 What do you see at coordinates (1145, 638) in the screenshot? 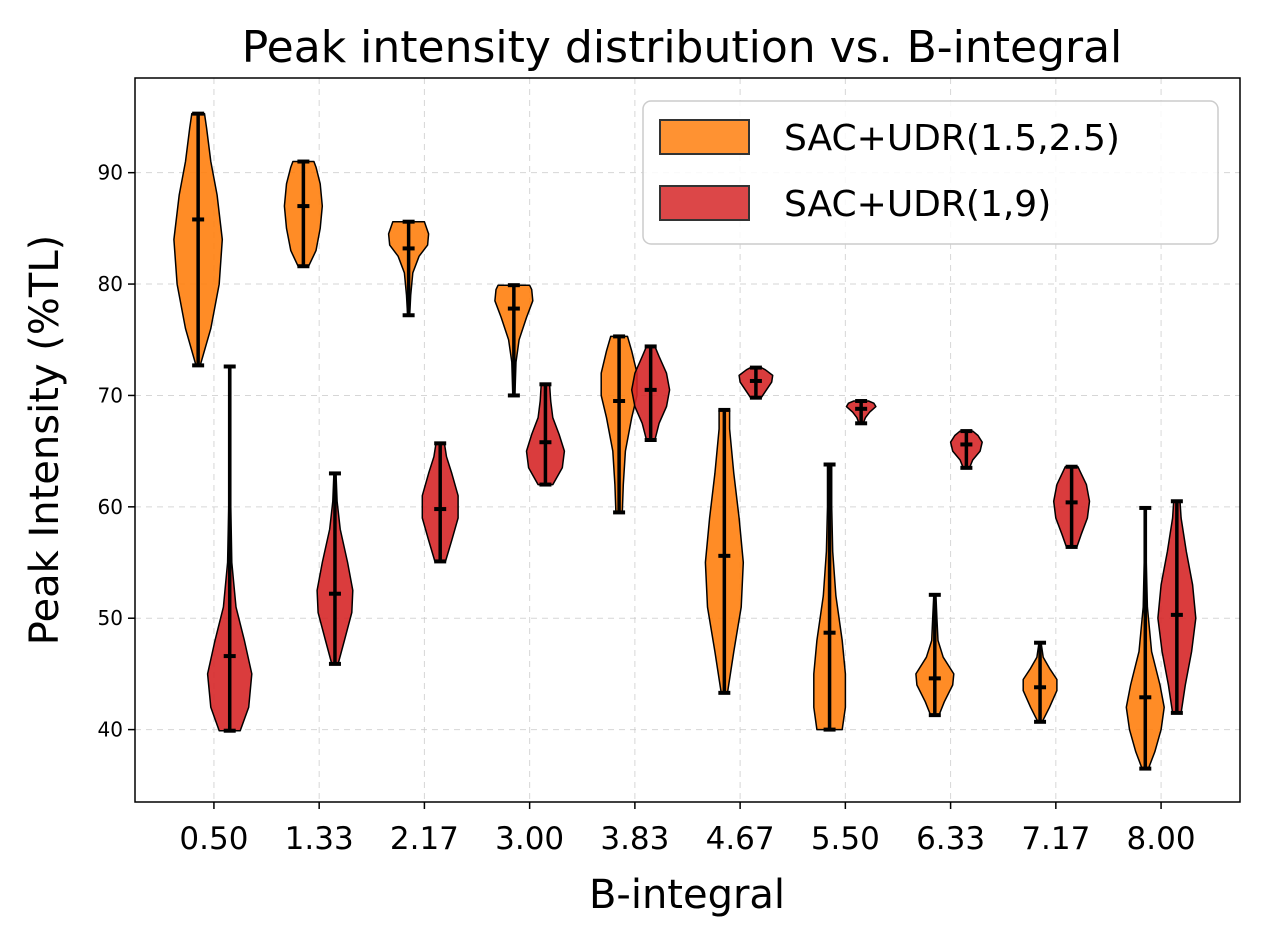
I see `violin-sac-udr-1.5-2.5-8.00` at bounding box center [1145, 638].